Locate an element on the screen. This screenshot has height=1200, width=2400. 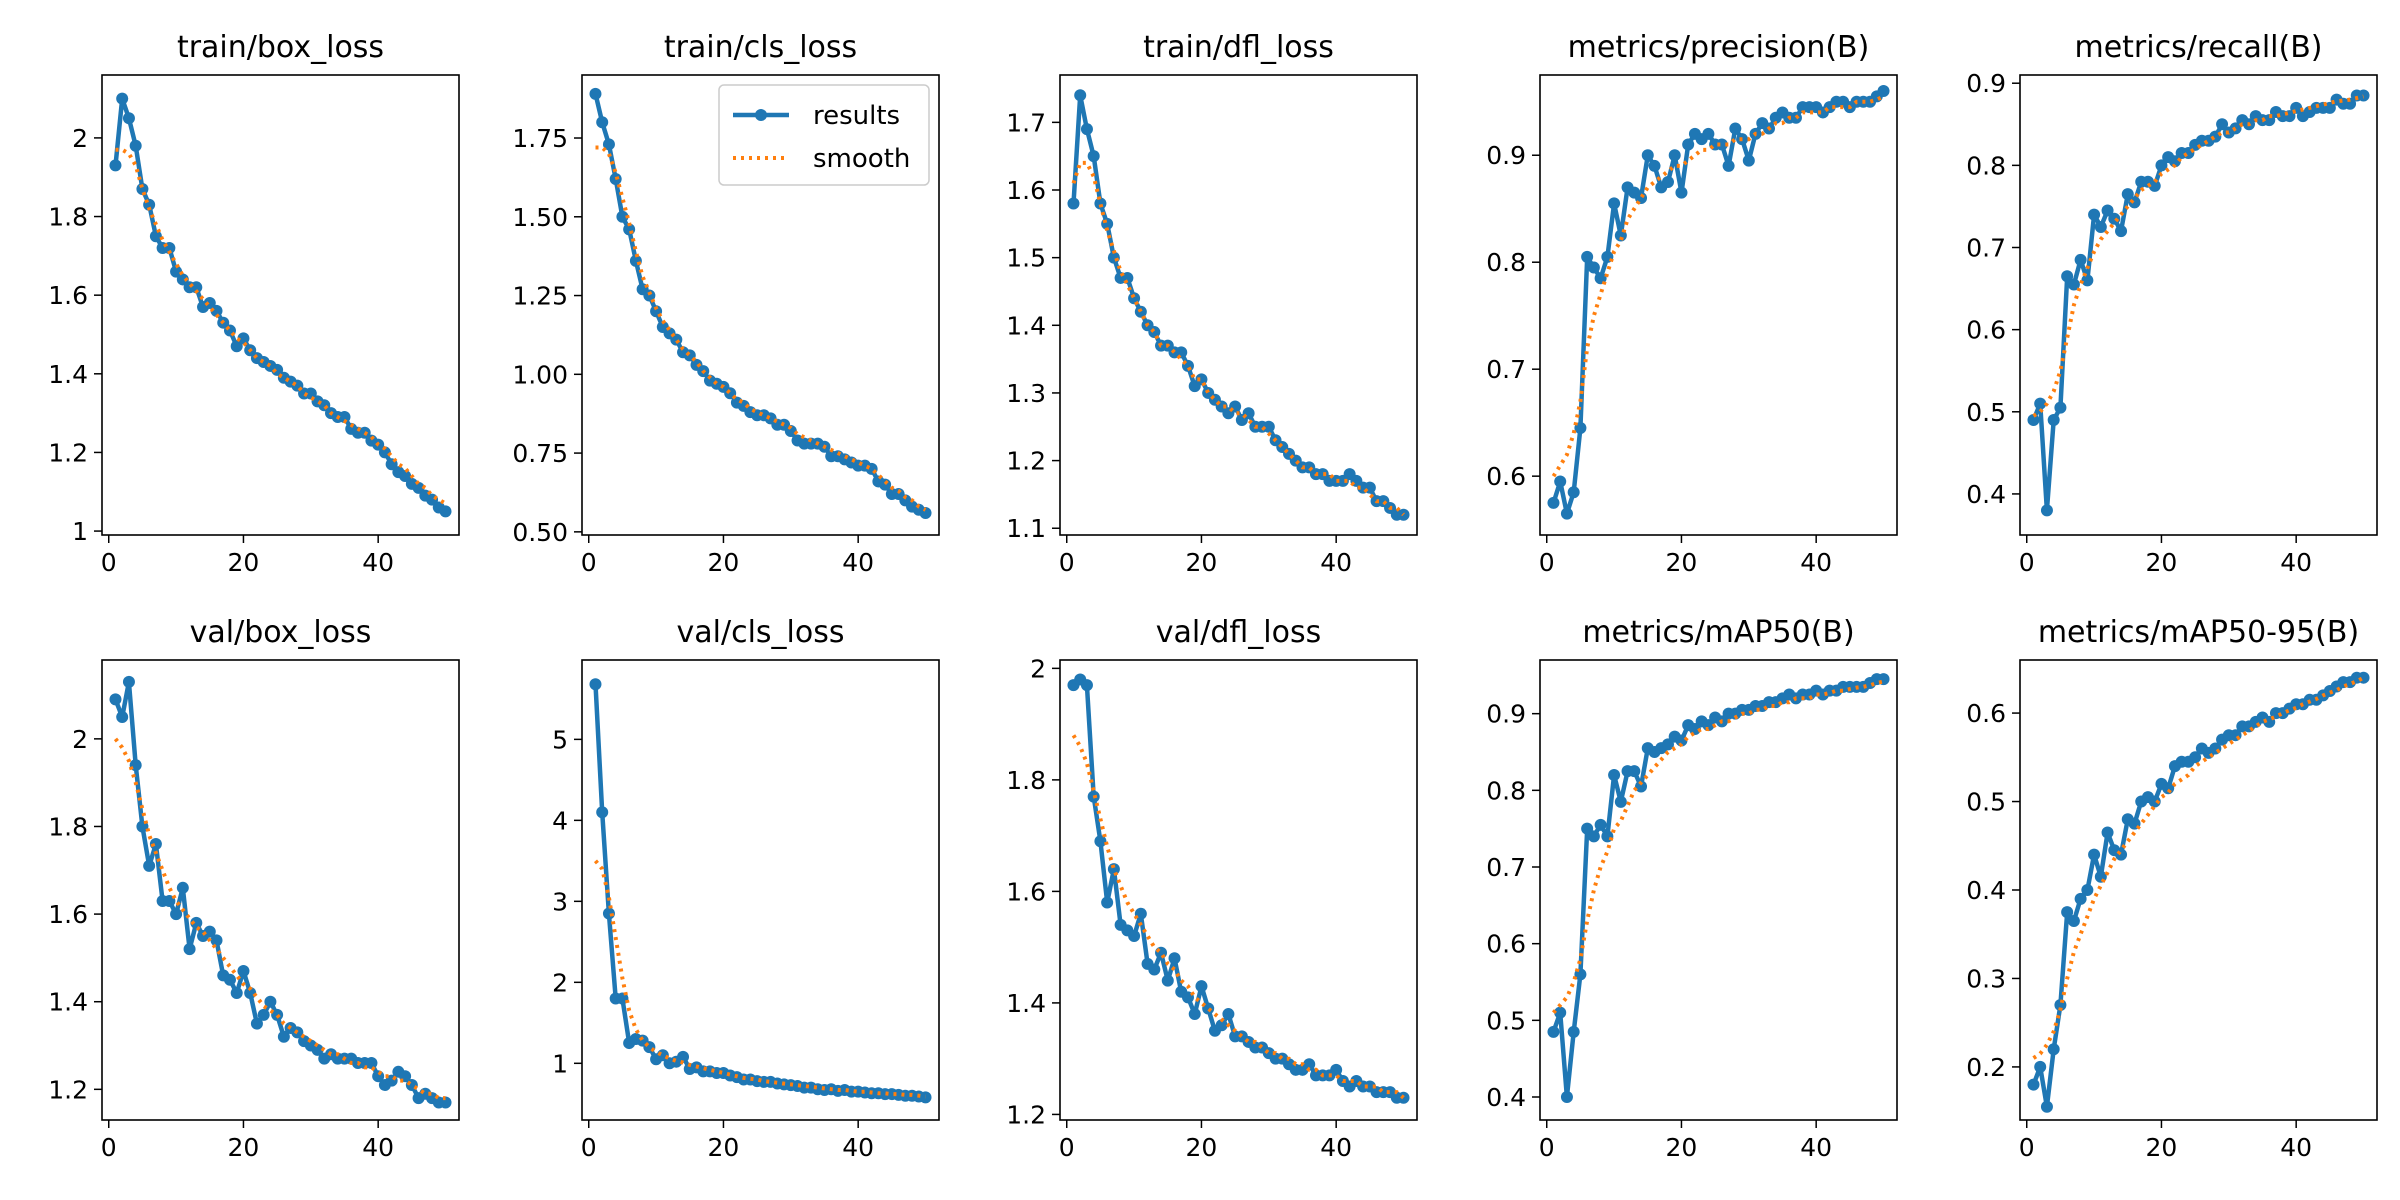
subplot-0: train/box_loss 0 20 40 1 1.2 1.4 1.6 1.8 2 is located at coordinates (254, 303).